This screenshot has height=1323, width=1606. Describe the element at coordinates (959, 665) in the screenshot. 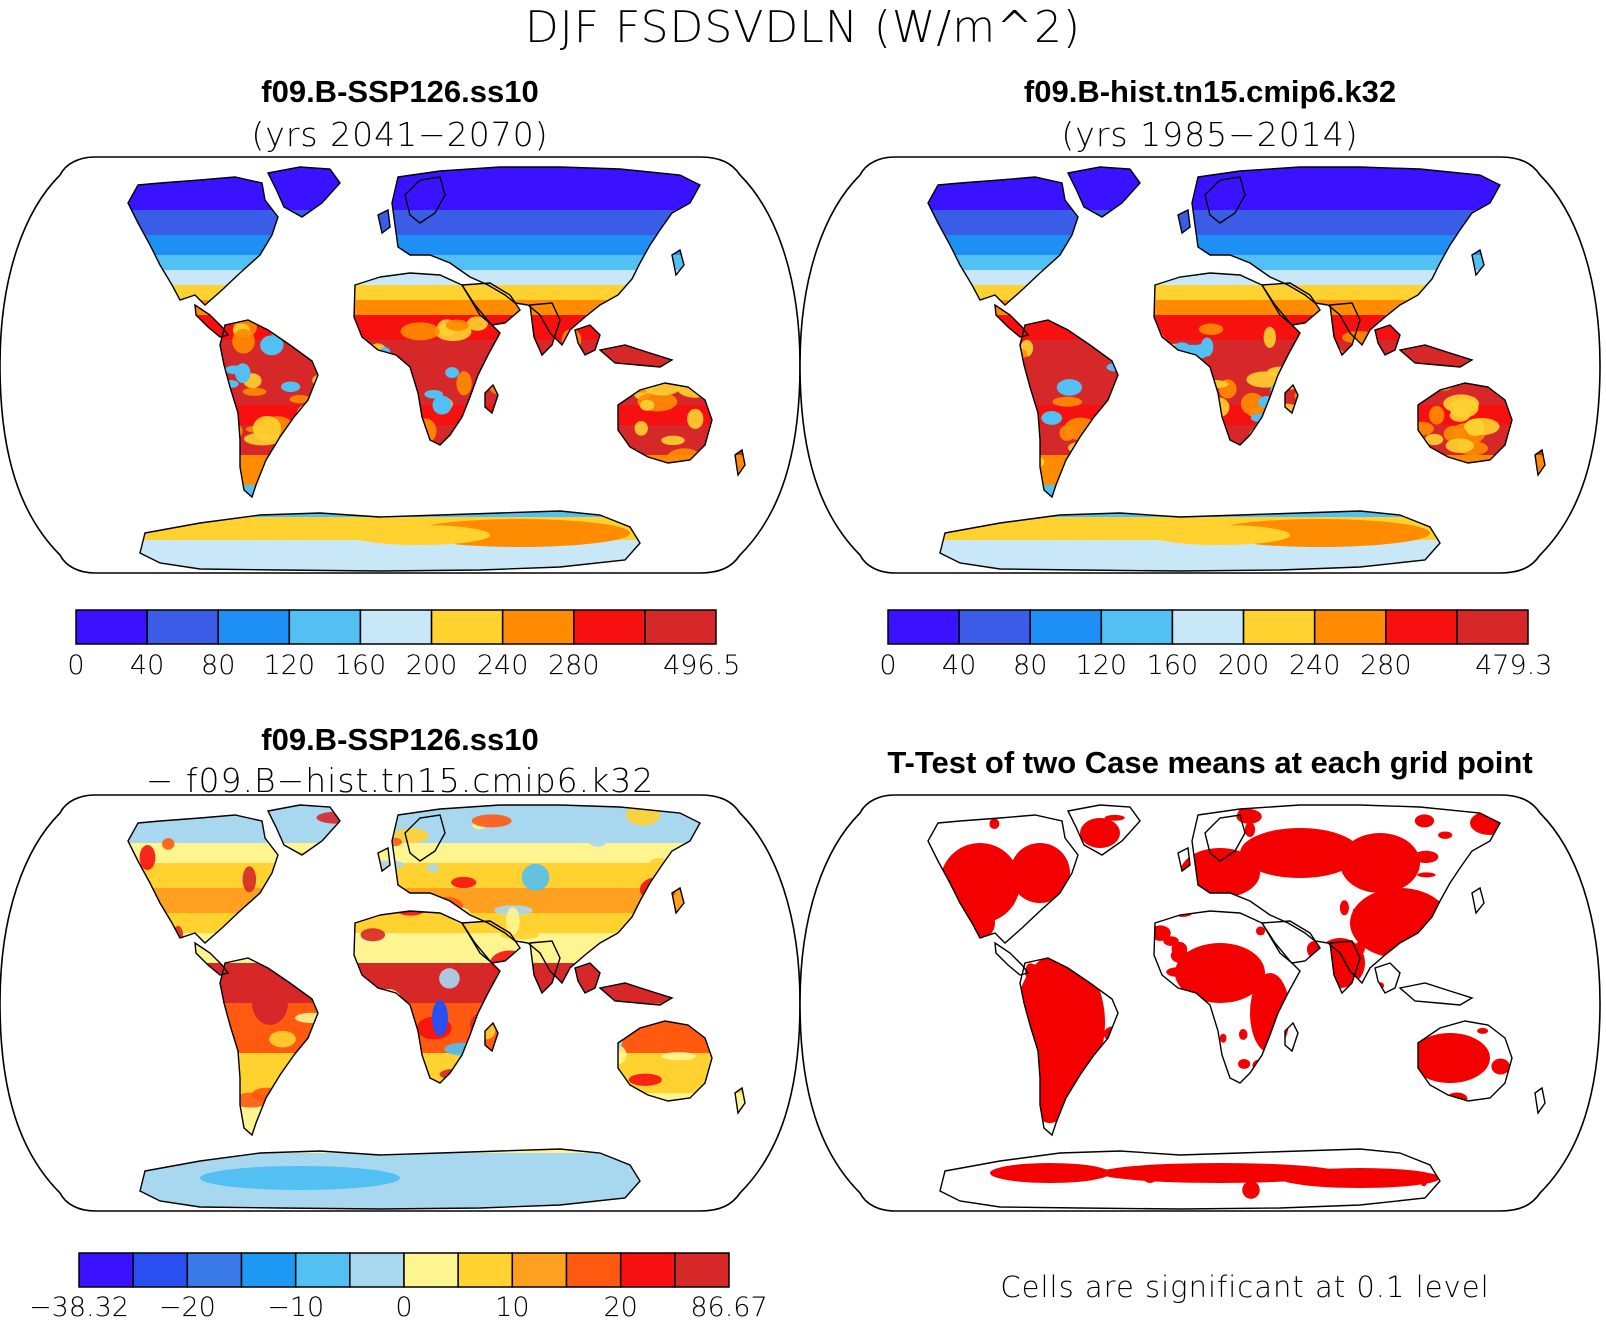

I see `colorbar-tick-label: 40` at that location.